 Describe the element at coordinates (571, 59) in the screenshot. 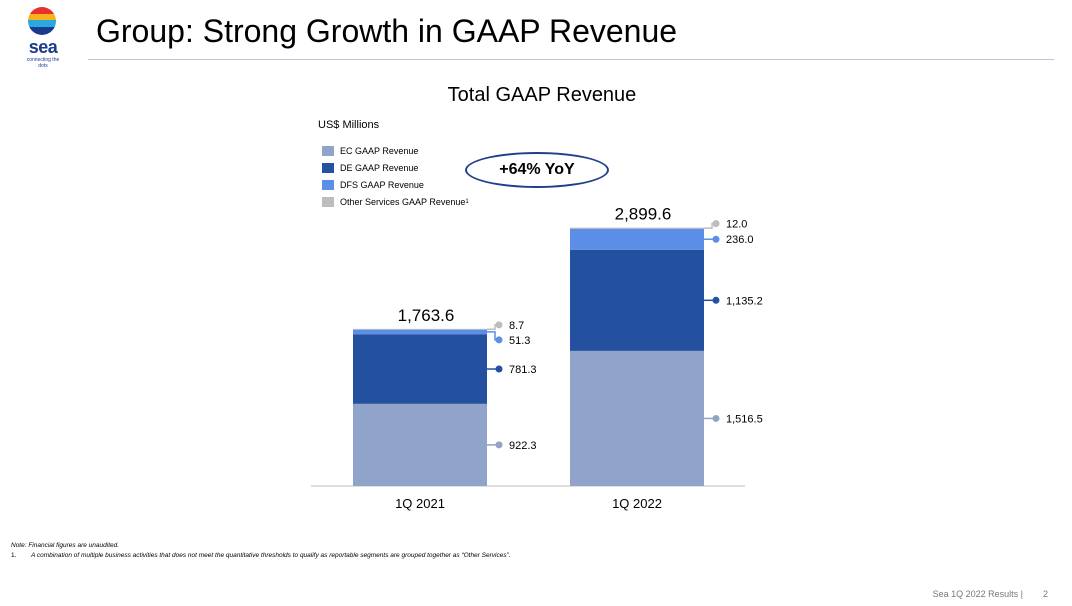

I see `title-divider` at that location.